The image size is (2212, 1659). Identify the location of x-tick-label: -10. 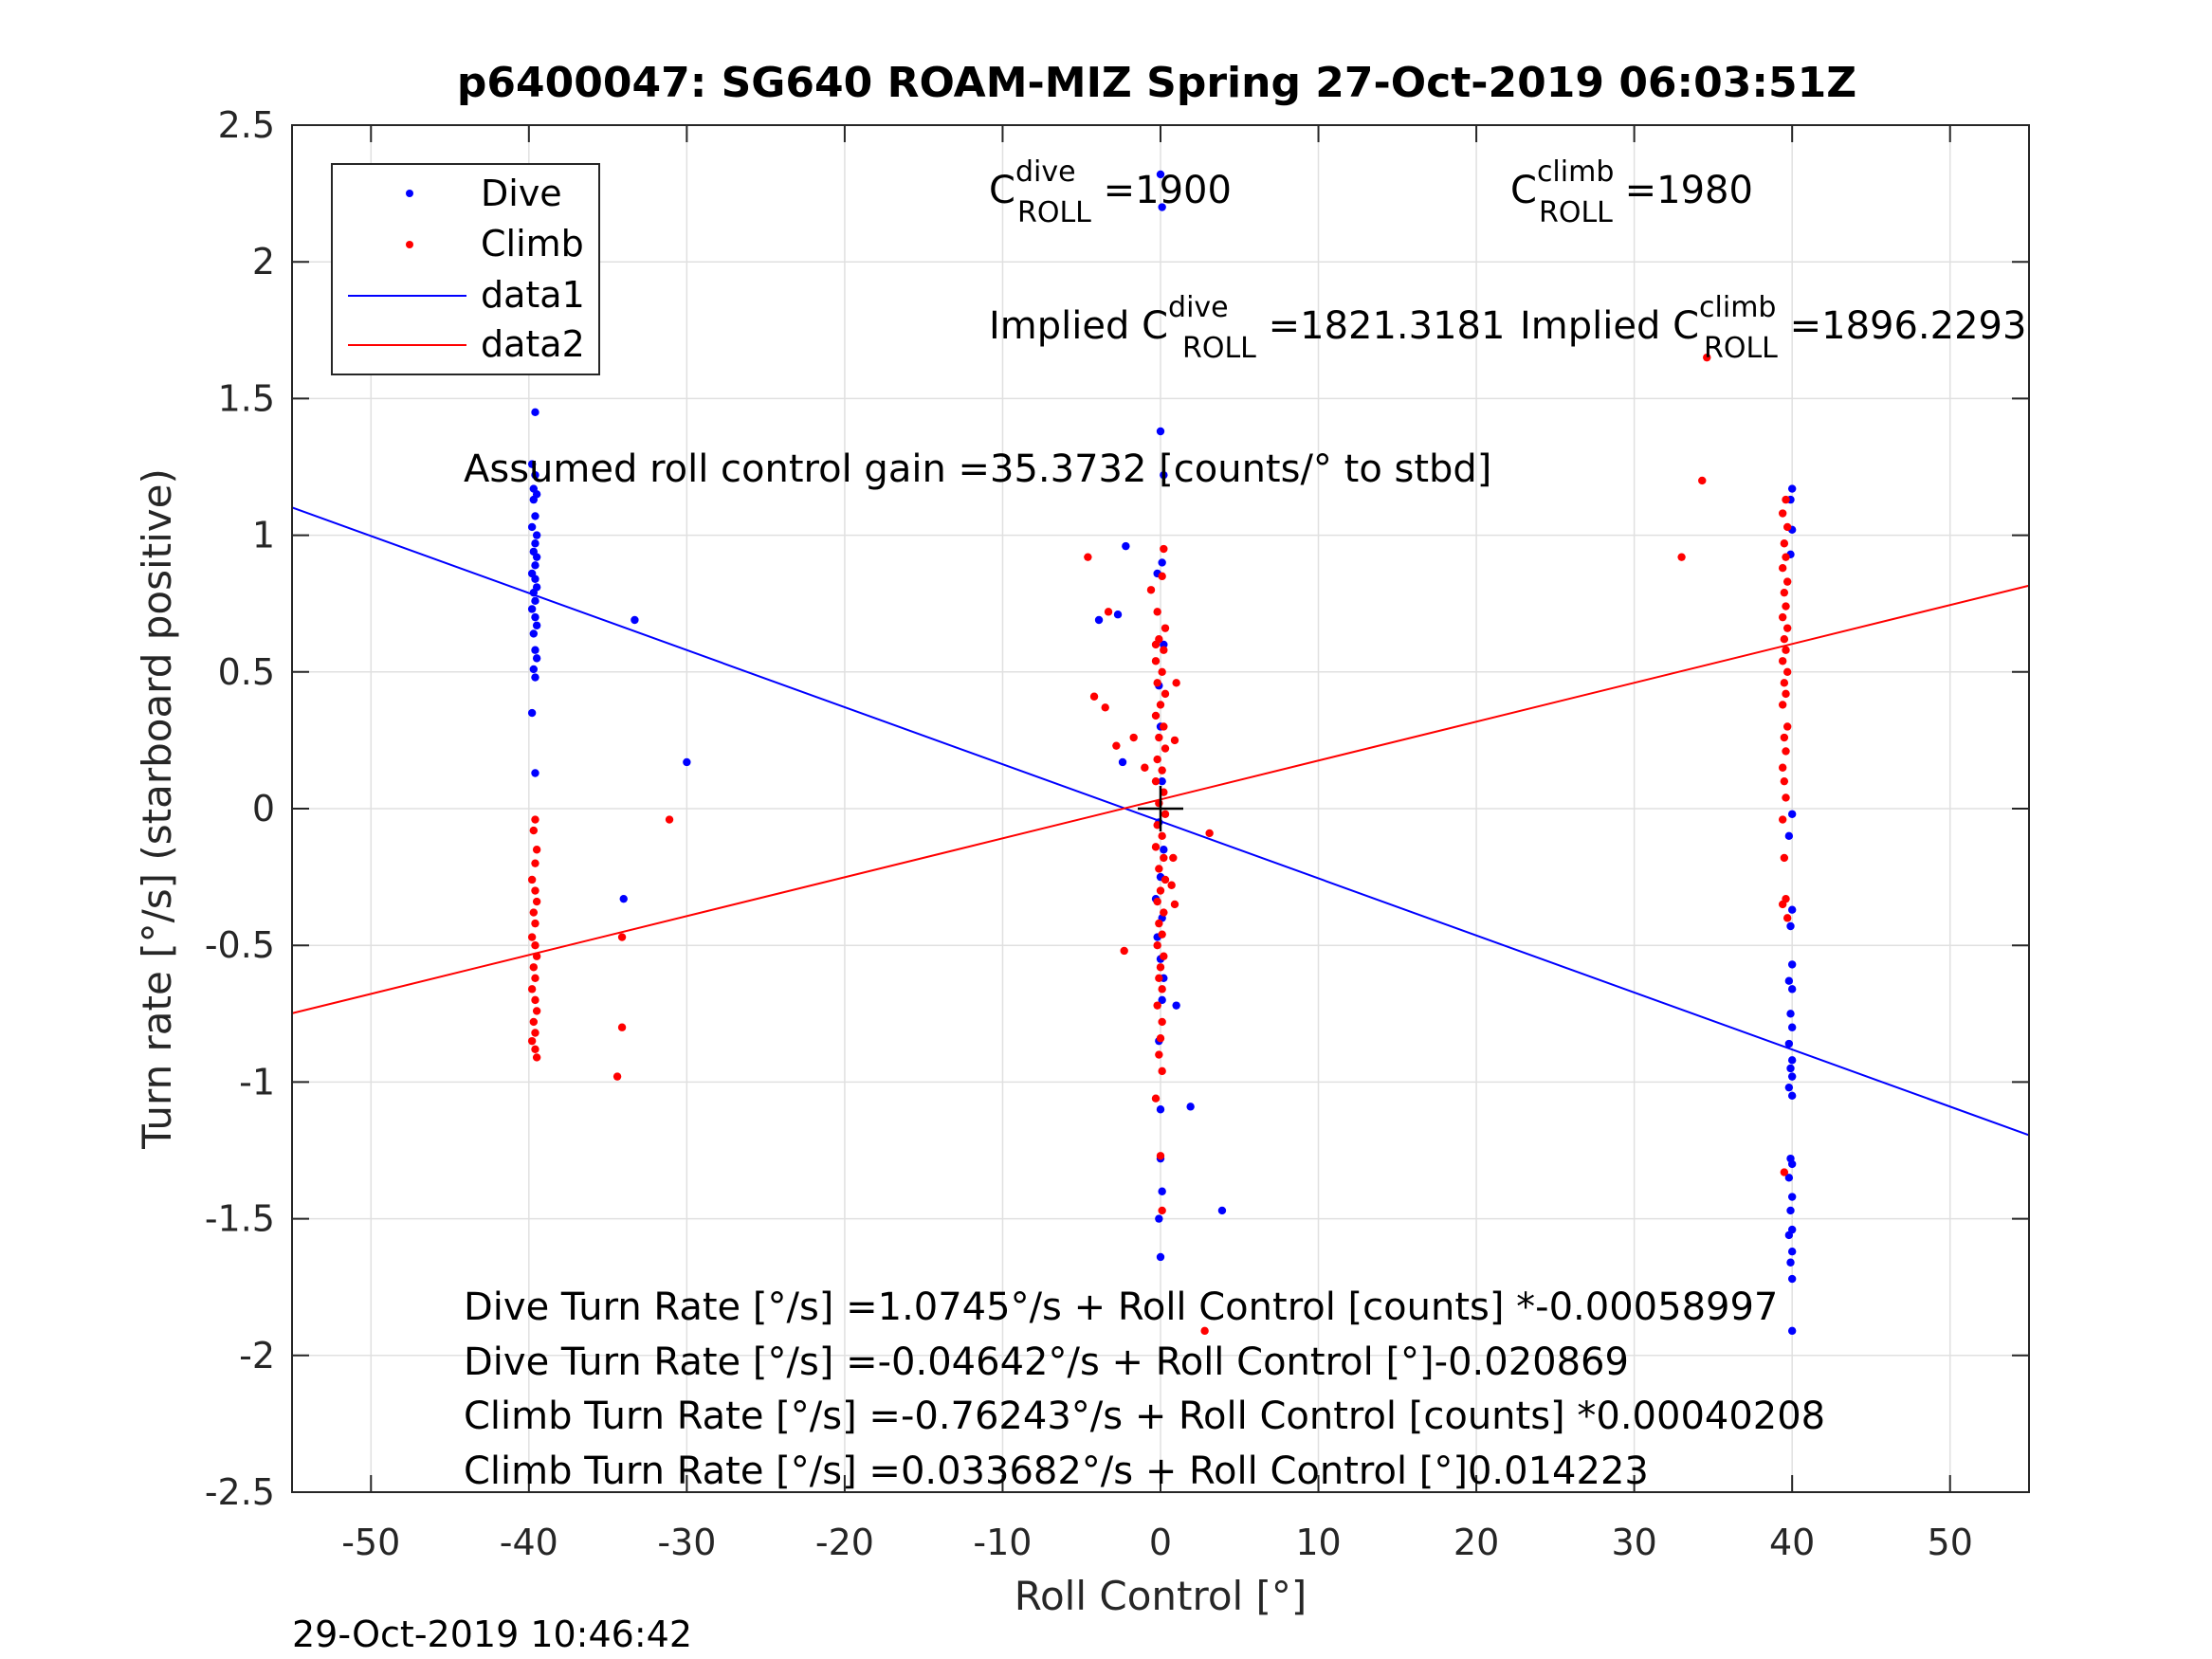
(1002, 1542).